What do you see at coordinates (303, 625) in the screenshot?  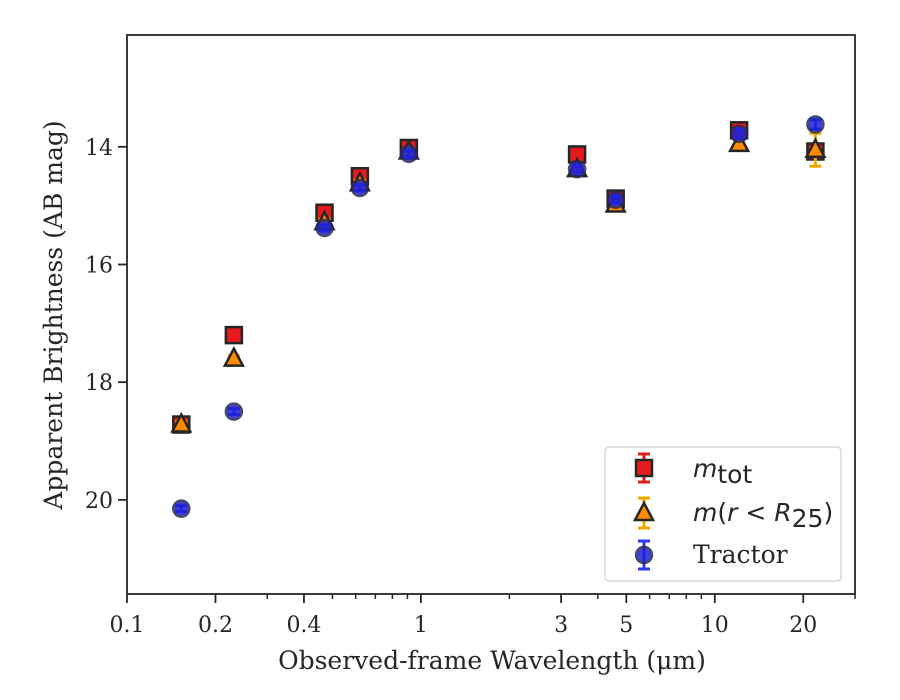 I see `x-tick-label: 0.4` at bounding box center [303, 625].